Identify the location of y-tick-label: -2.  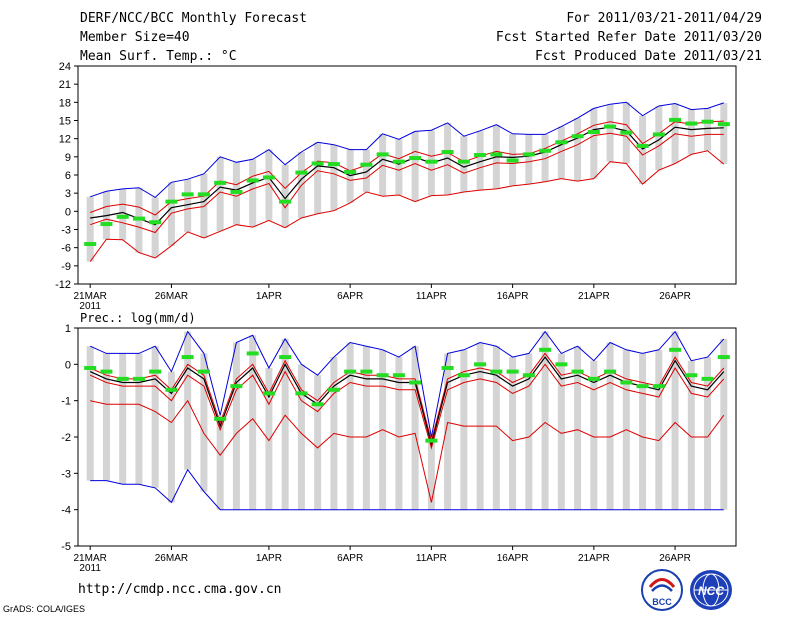
(66, 438).